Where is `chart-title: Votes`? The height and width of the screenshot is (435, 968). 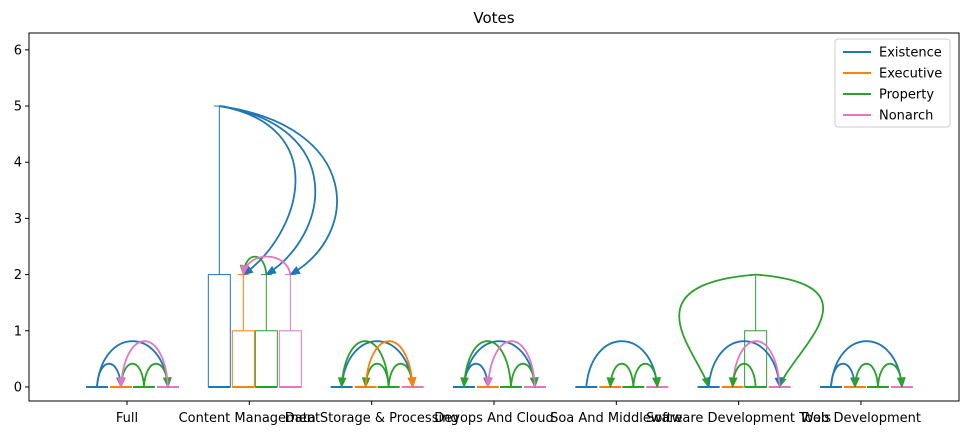
chart-title: Votes is located at coordinates (493, 18).